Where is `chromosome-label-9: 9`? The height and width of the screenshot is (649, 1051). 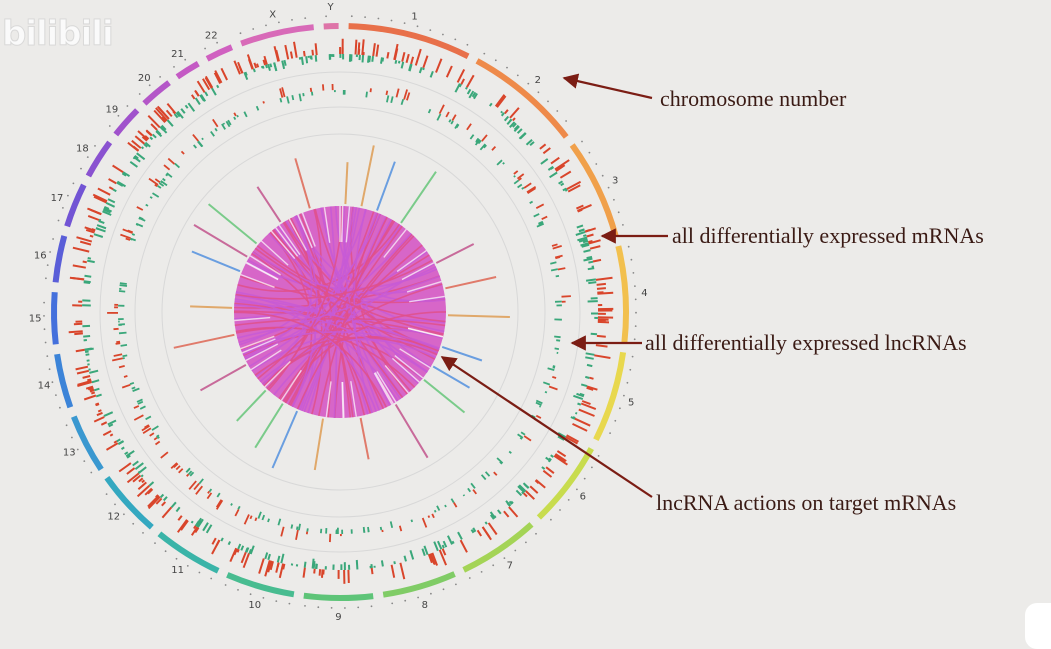 chromosome-label-9: 9 is located at coordinates (338, 617).